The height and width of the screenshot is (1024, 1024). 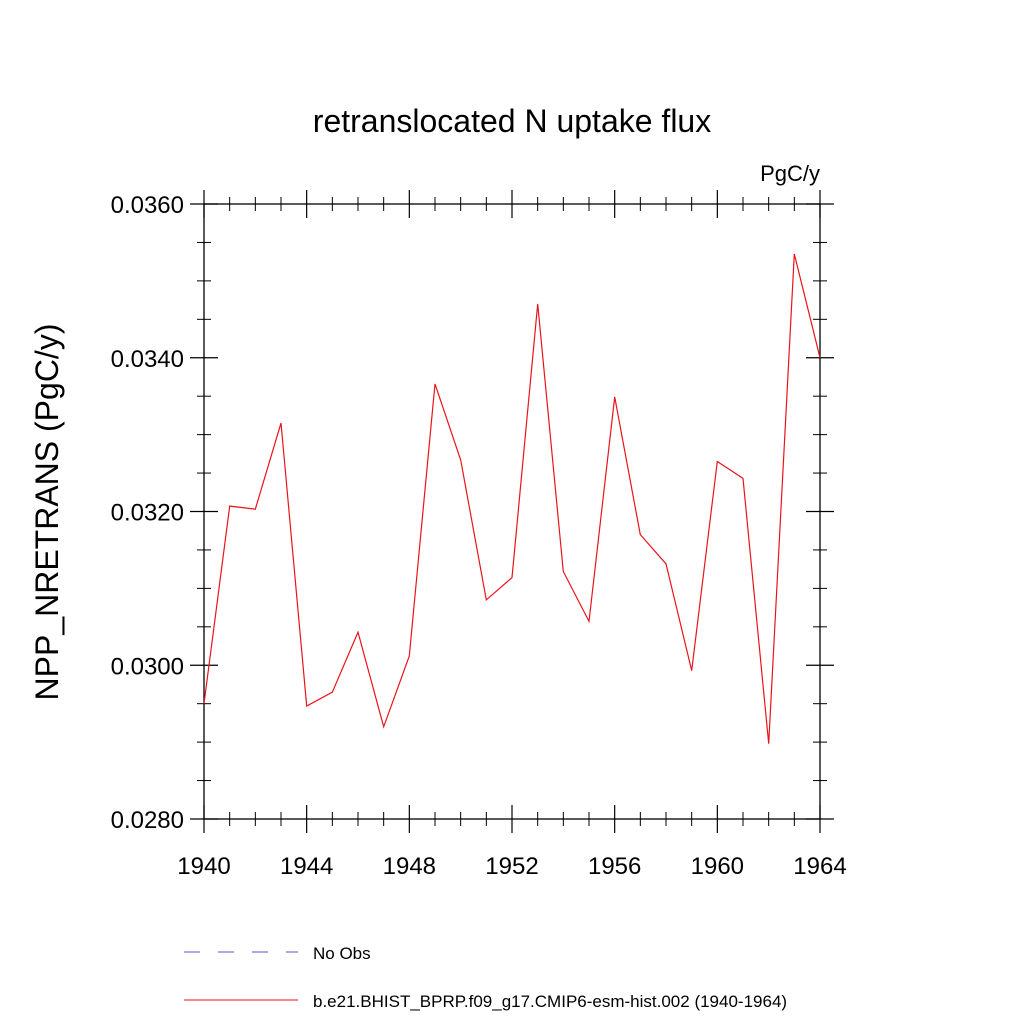 I want to click on units-label: PgC/y, so click(x=790, y=173).